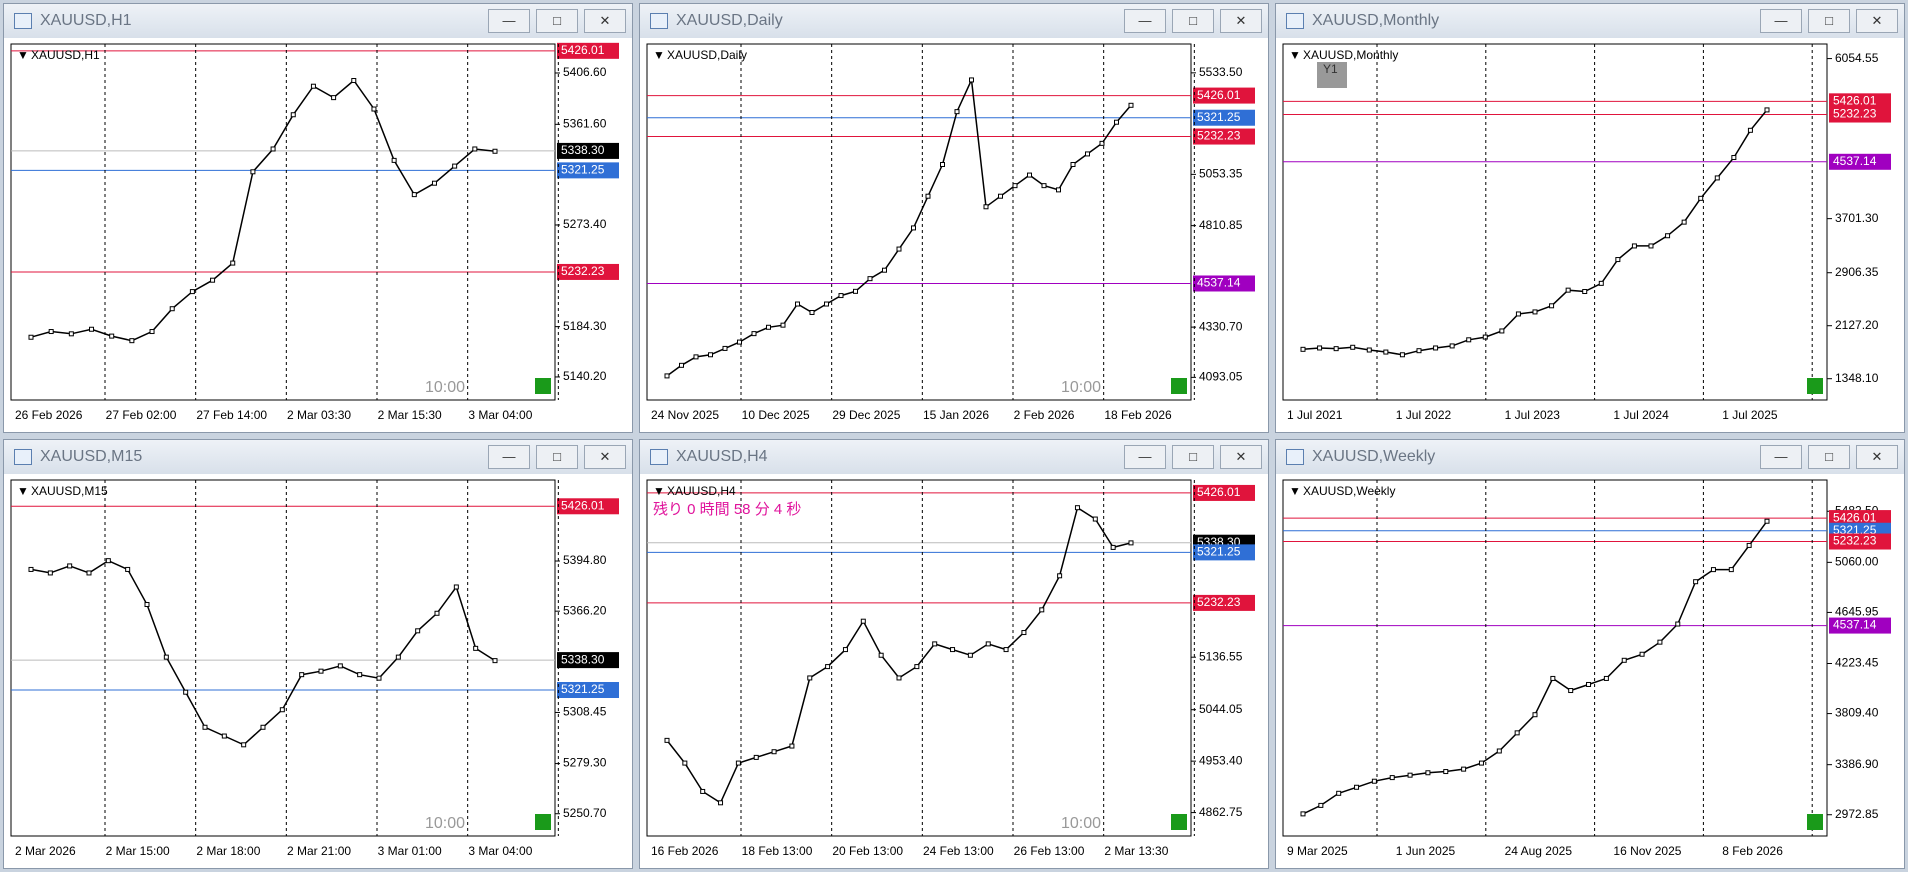  Describe the element at coordinates (141, 415) in the screenshot. I see `x-tick-label: 27 Feb 02:00` at that location.